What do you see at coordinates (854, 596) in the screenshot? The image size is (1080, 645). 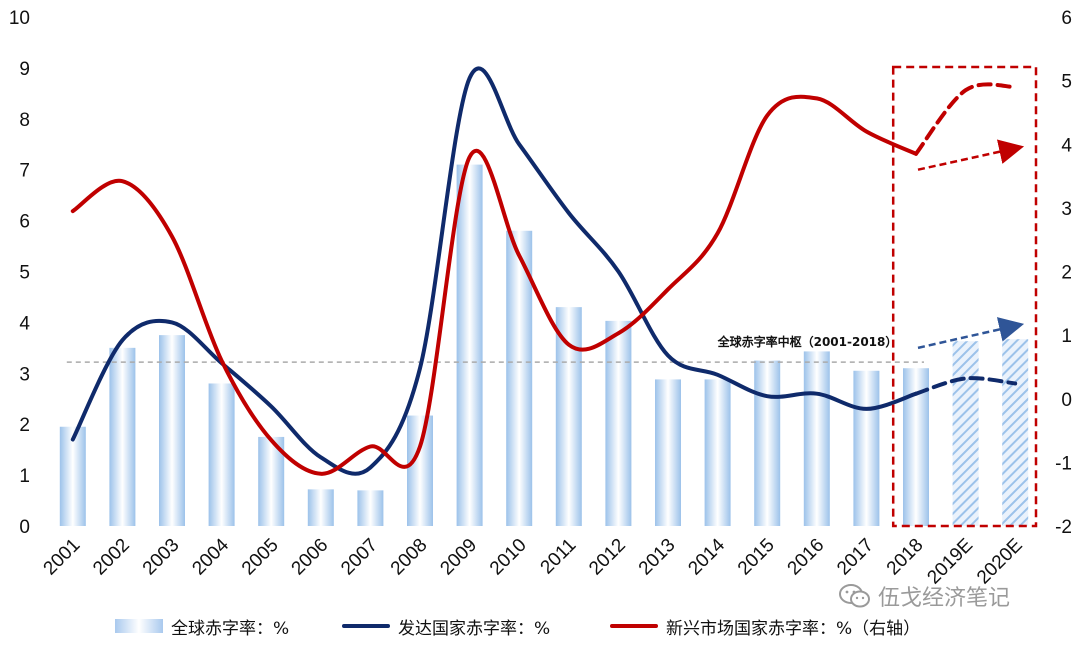 I see `wechat-icon` at bounding box center [854, 596].